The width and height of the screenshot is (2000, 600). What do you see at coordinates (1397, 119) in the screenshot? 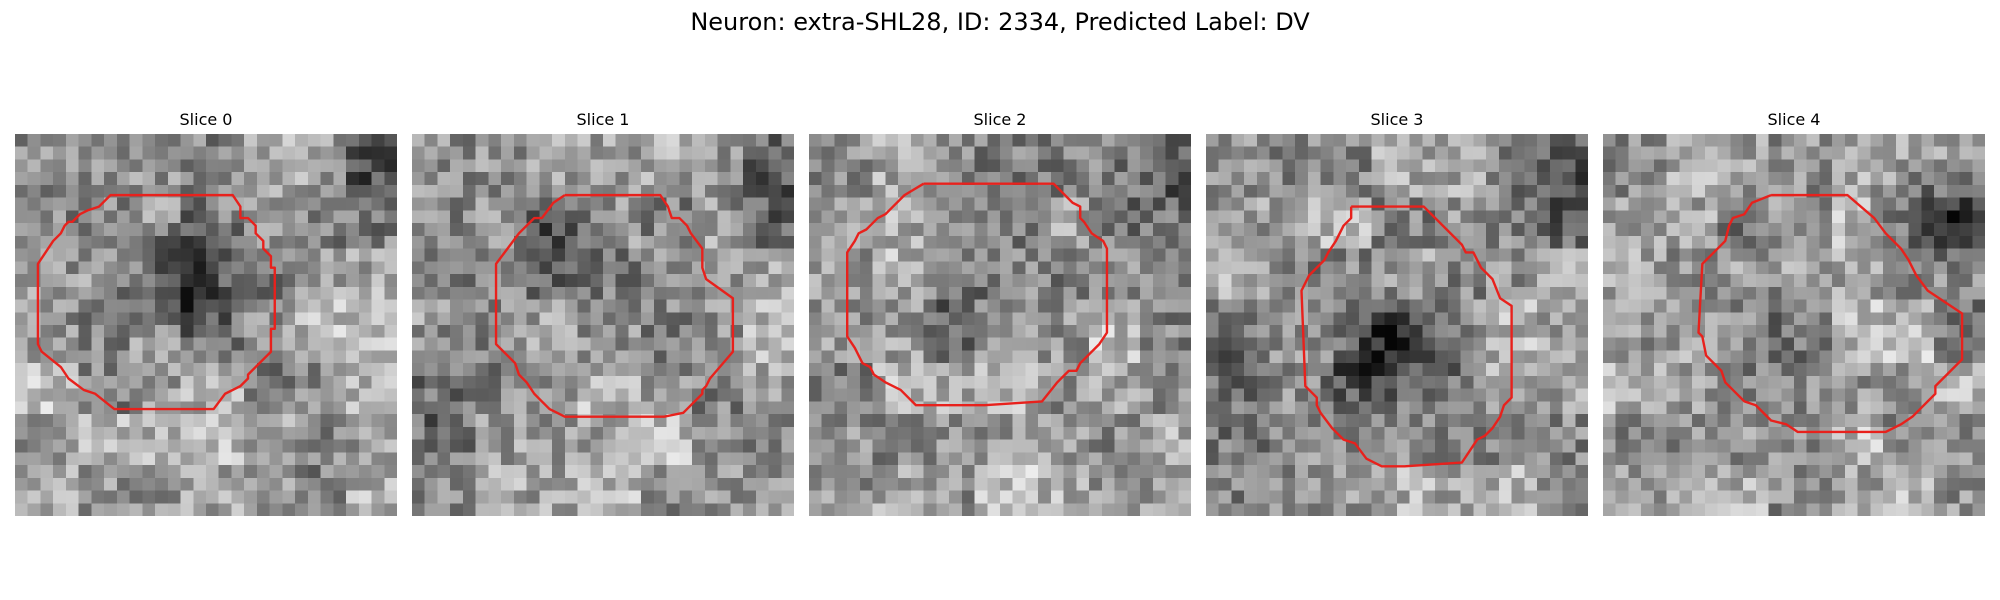
I see `slice-title-3: Slice 3` at bounding box center [1397, 119].